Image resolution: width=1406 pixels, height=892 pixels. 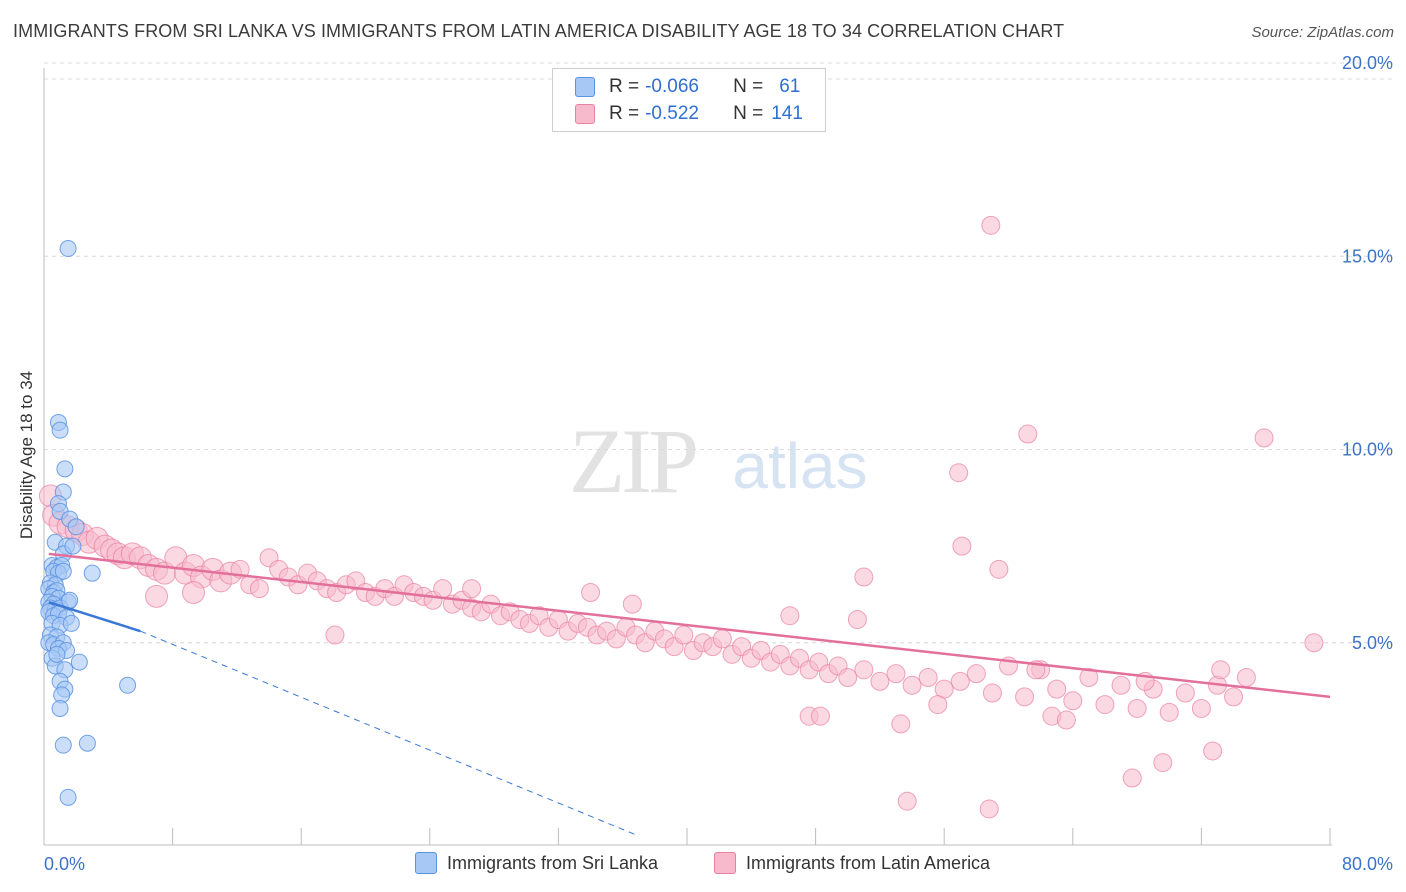 I want to click on sri-lanka-trend-line, so click(x=94, y=616).